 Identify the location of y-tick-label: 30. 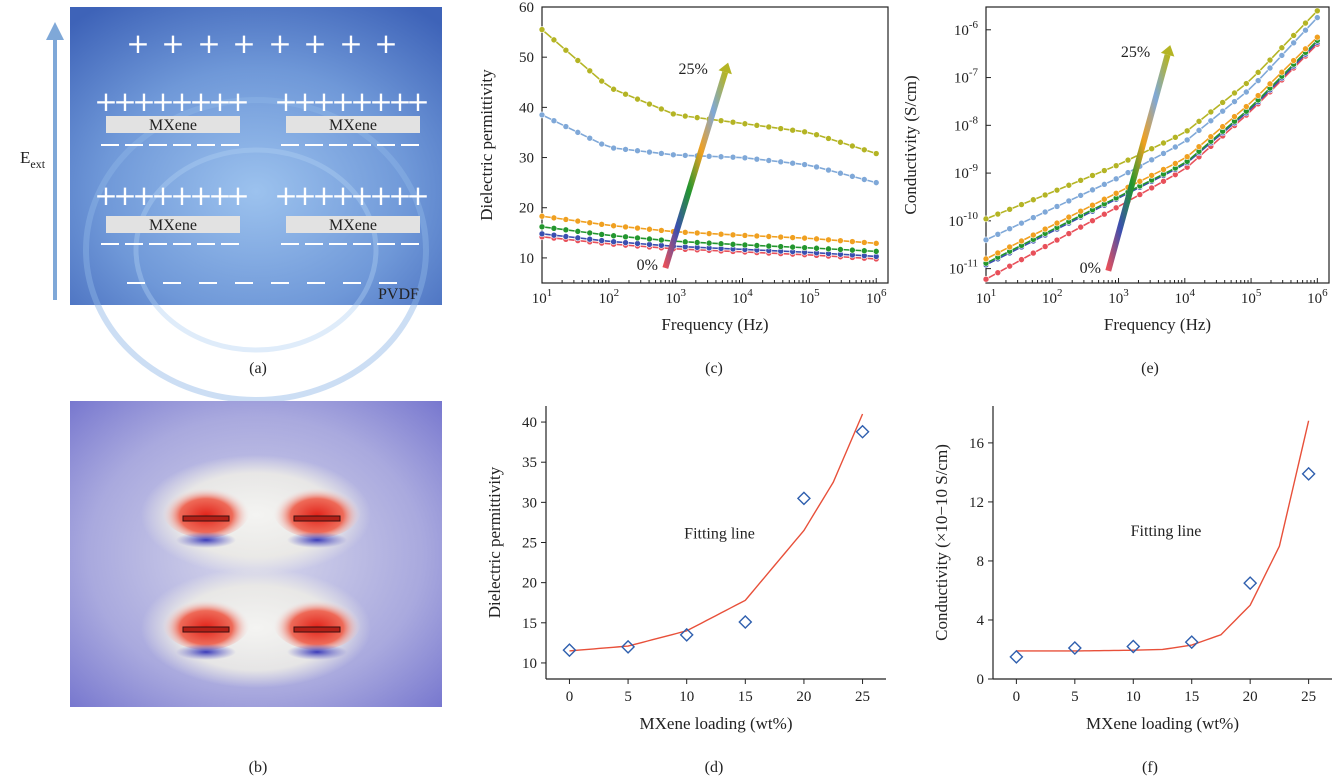
(529, 503).